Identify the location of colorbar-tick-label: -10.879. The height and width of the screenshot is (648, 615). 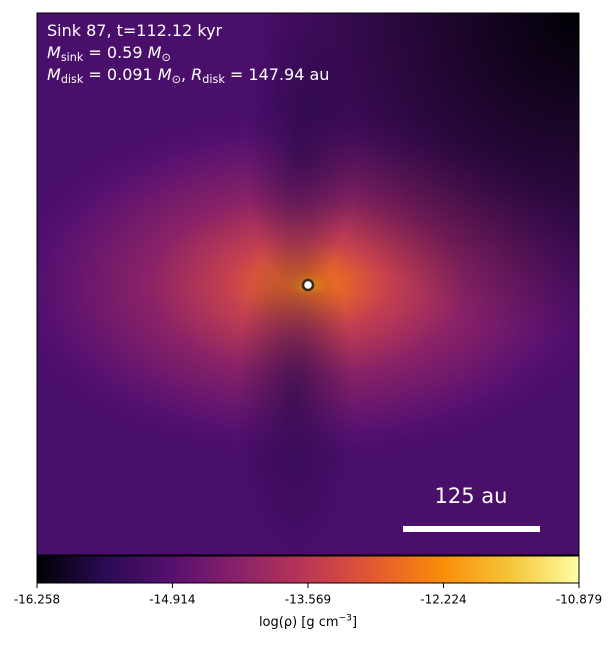
(579, 600).